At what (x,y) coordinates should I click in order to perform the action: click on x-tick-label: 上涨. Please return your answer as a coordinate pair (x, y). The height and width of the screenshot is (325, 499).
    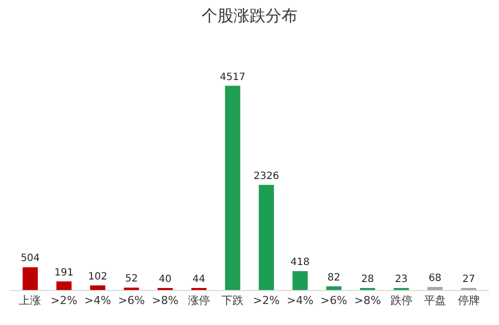
    Looking at the image, I should click on (30, 301).